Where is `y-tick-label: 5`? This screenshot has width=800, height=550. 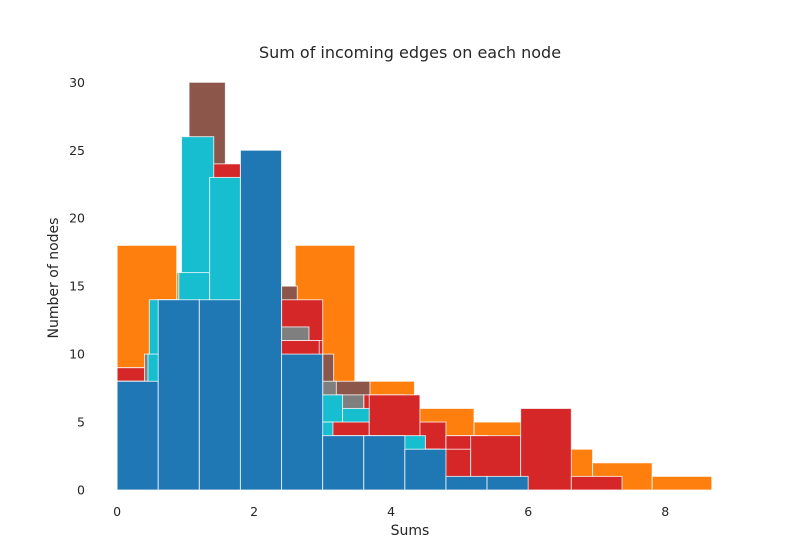
y-tick-label: 5 is located at coordinates (81, 422).